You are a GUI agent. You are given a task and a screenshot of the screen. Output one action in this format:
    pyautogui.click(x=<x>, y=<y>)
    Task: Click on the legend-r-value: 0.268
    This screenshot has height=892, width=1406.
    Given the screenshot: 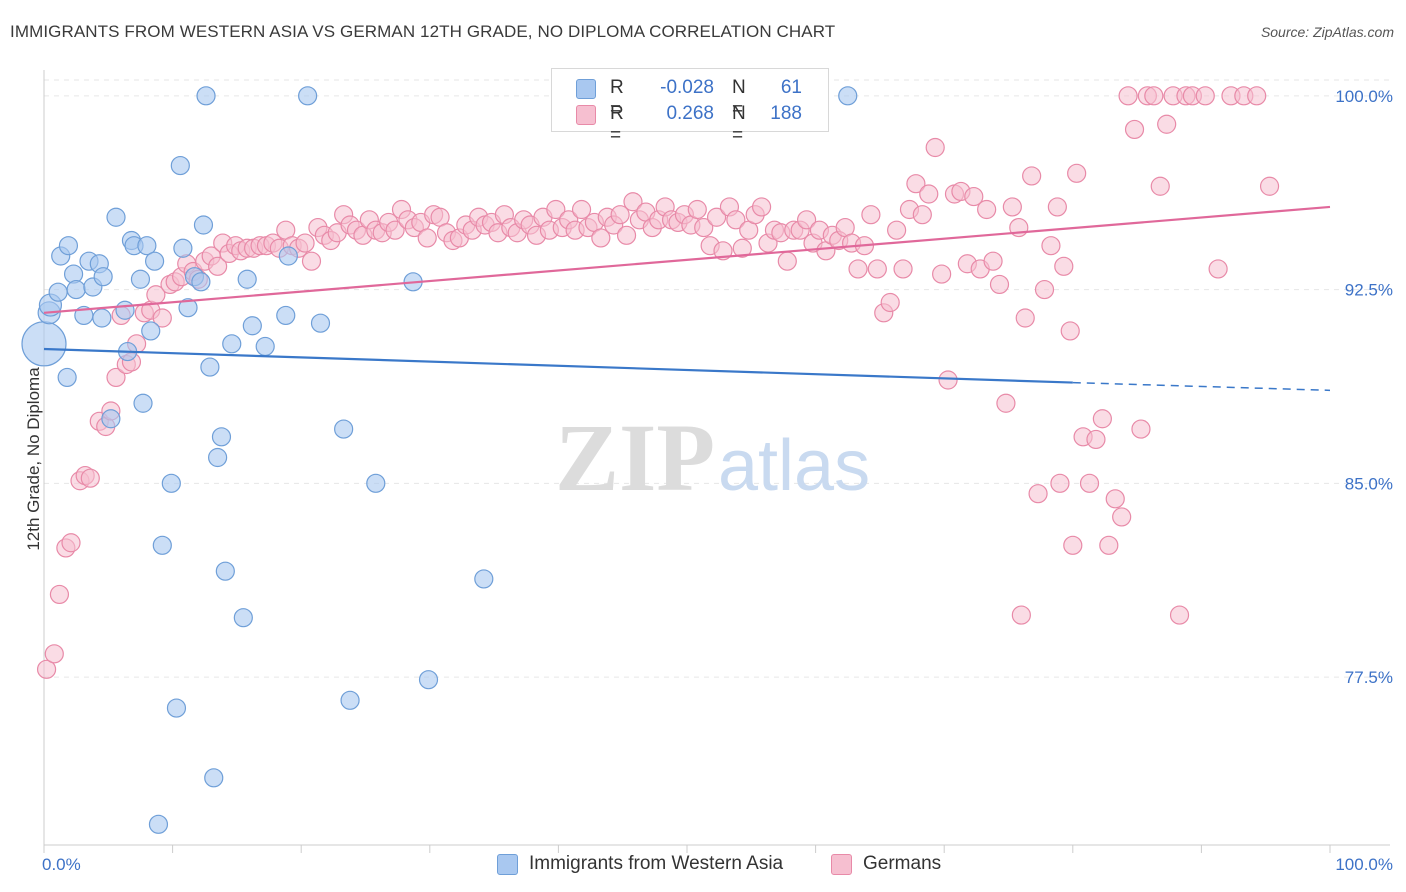 What is the action you would take?
    pyautogui.click(x=690, y=113)
    